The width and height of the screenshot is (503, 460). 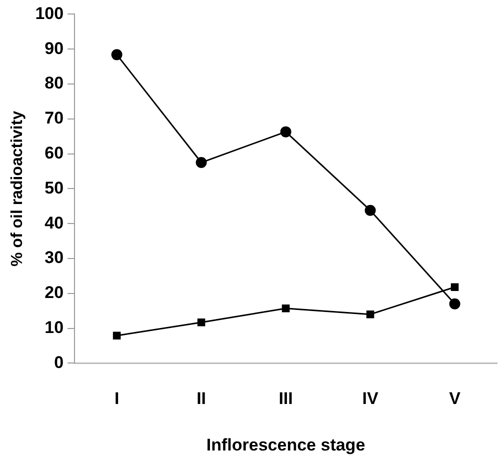 What do you see at coordinates (54, 48) in the screenshot?
I see `y-tick-label: 90` at bounding box center [54, 48].